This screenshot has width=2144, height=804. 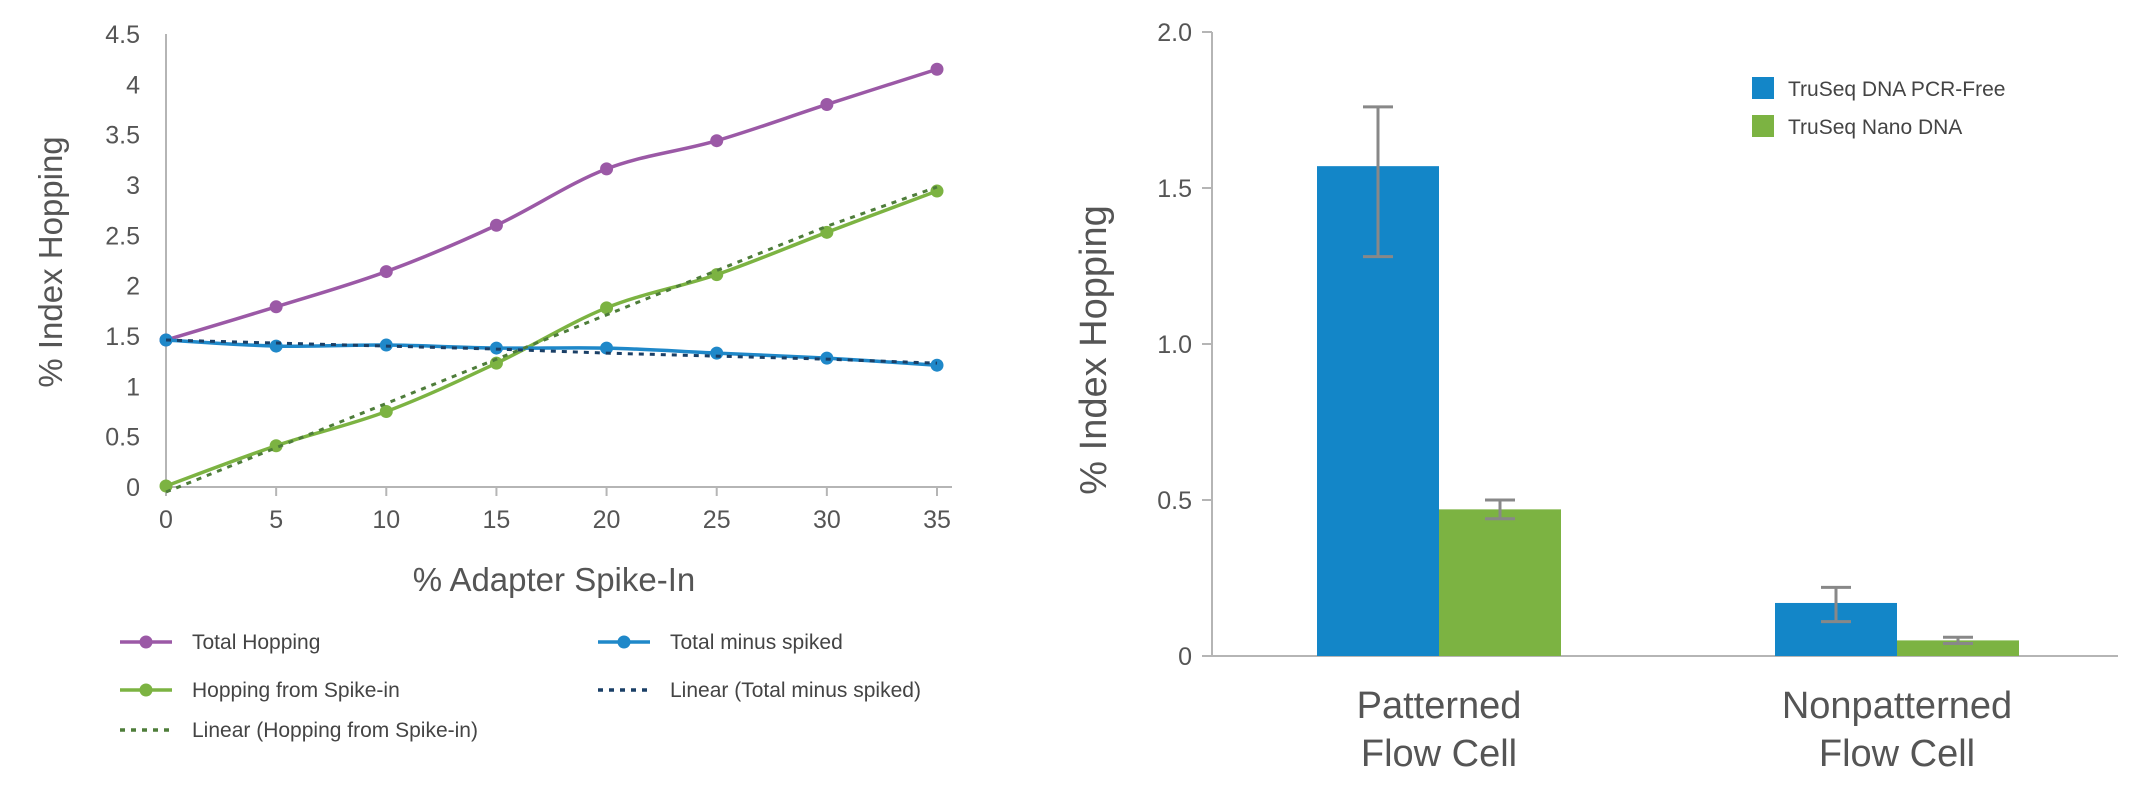 I want to click on line-chart-x-tick-label: 15, so click(x=497, y=520).